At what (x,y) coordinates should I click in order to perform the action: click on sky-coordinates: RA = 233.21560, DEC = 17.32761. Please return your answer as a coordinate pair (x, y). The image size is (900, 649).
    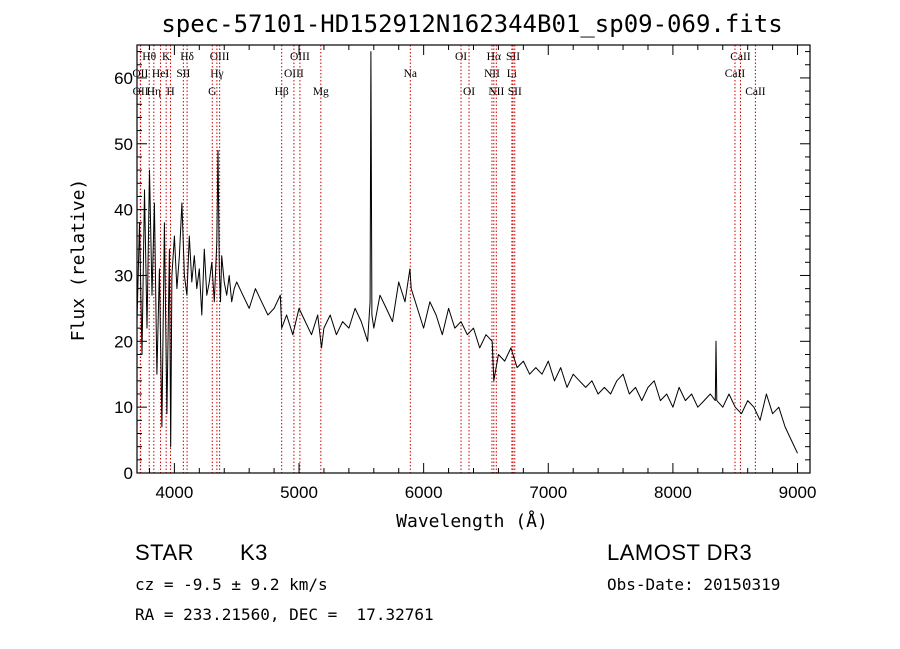
    Looking at the image, I should click on (284, 614).